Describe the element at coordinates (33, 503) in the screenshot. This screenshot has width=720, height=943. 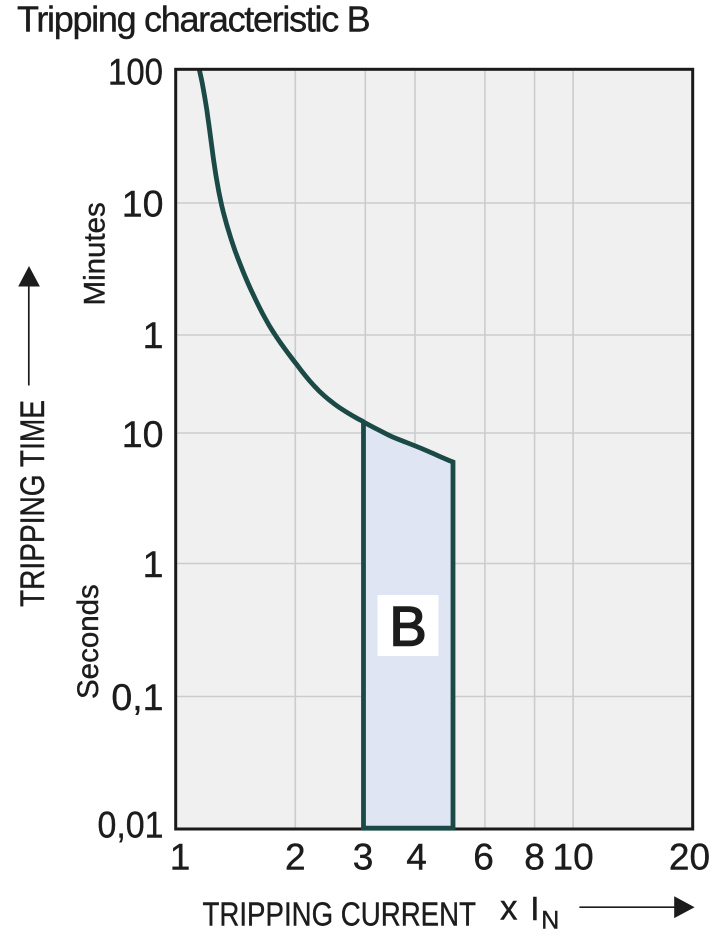
I see `svg-text: TRIPPING TIME` at that location.